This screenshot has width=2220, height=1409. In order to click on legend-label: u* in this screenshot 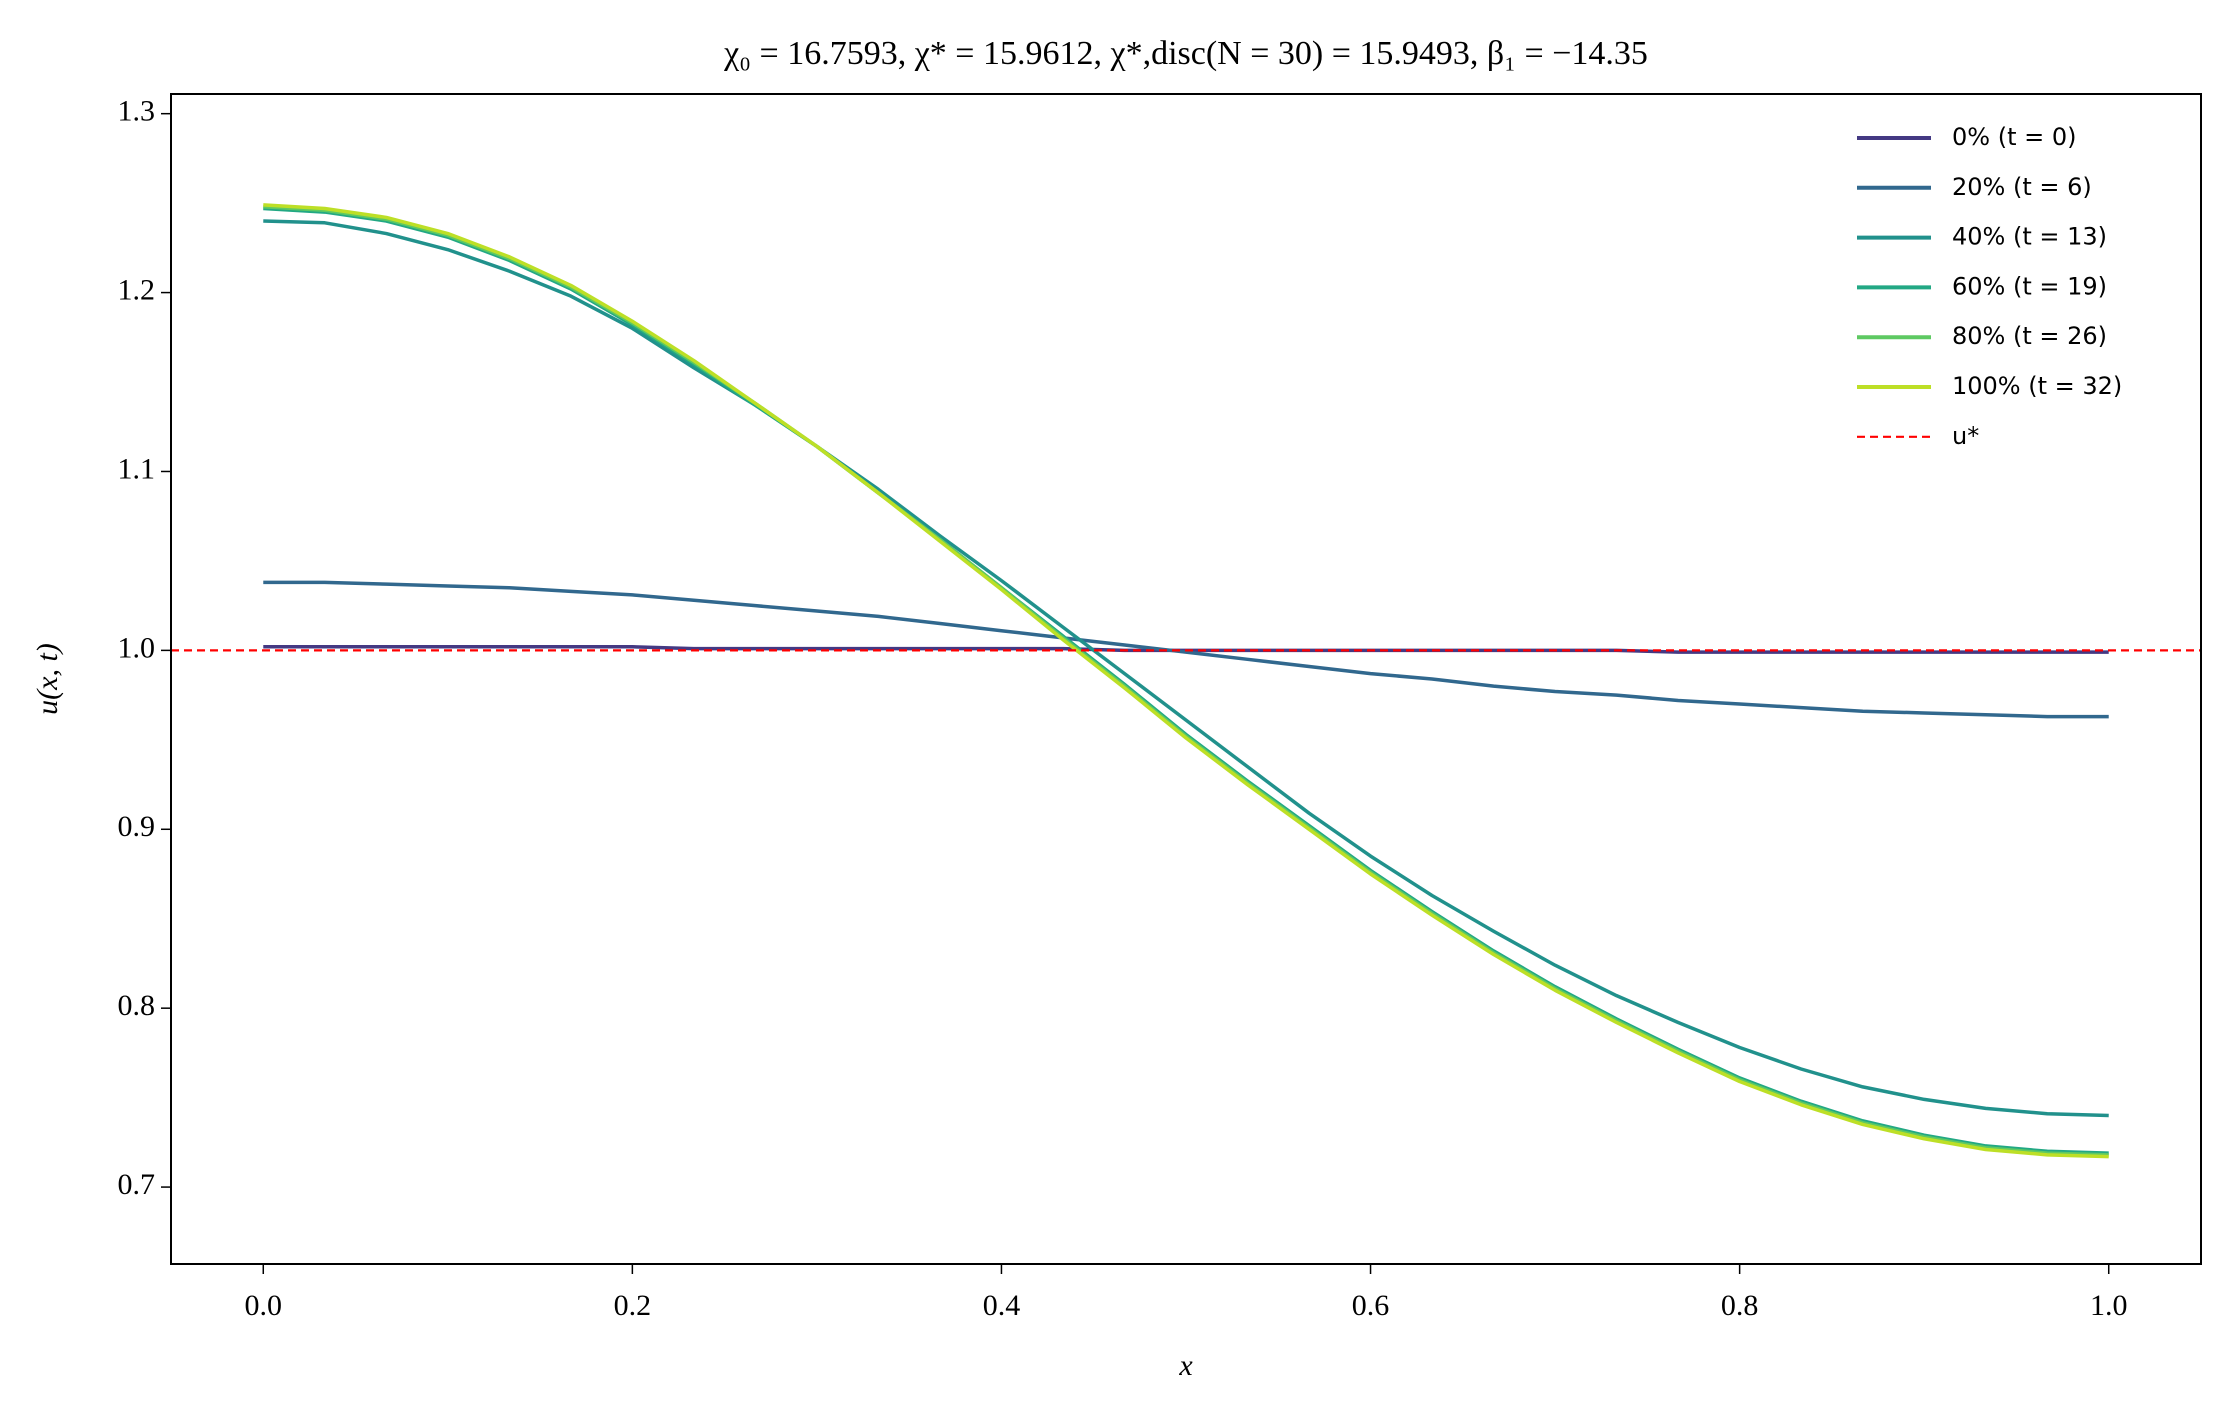, I will do `click(1965, 436)`.